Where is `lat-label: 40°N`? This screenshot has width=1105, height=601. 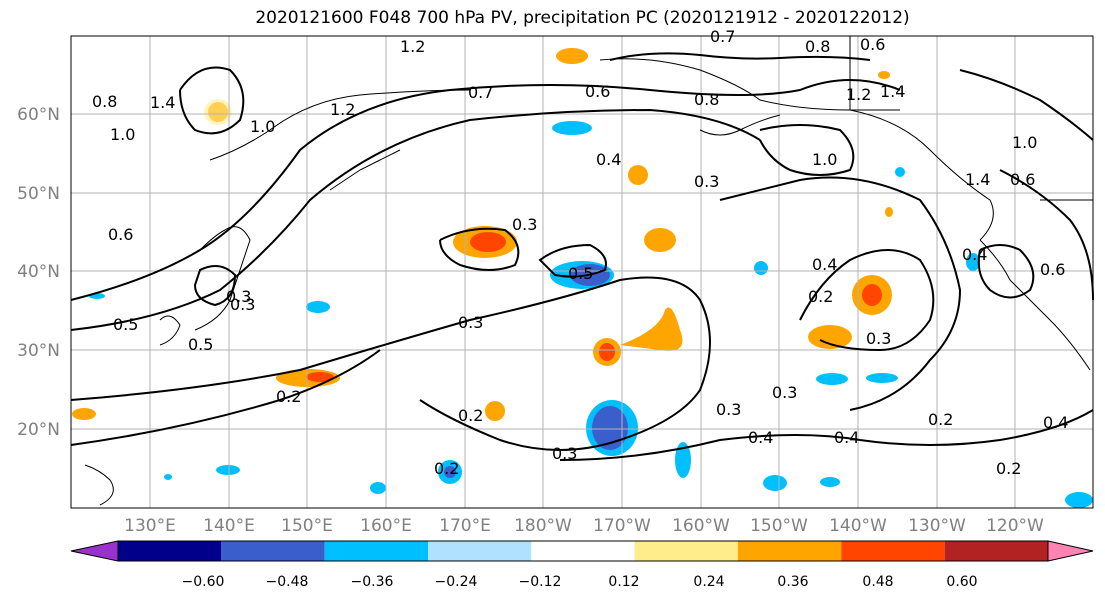 lat-label: 40°N is located at coordinates (38, 272).